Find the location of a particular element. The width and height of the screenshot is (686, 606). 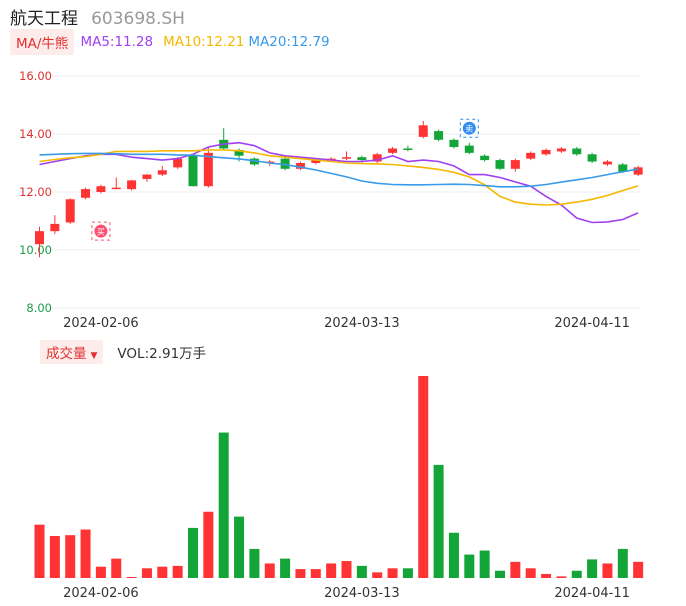

ma10-line is located at coordinates (339, 177).